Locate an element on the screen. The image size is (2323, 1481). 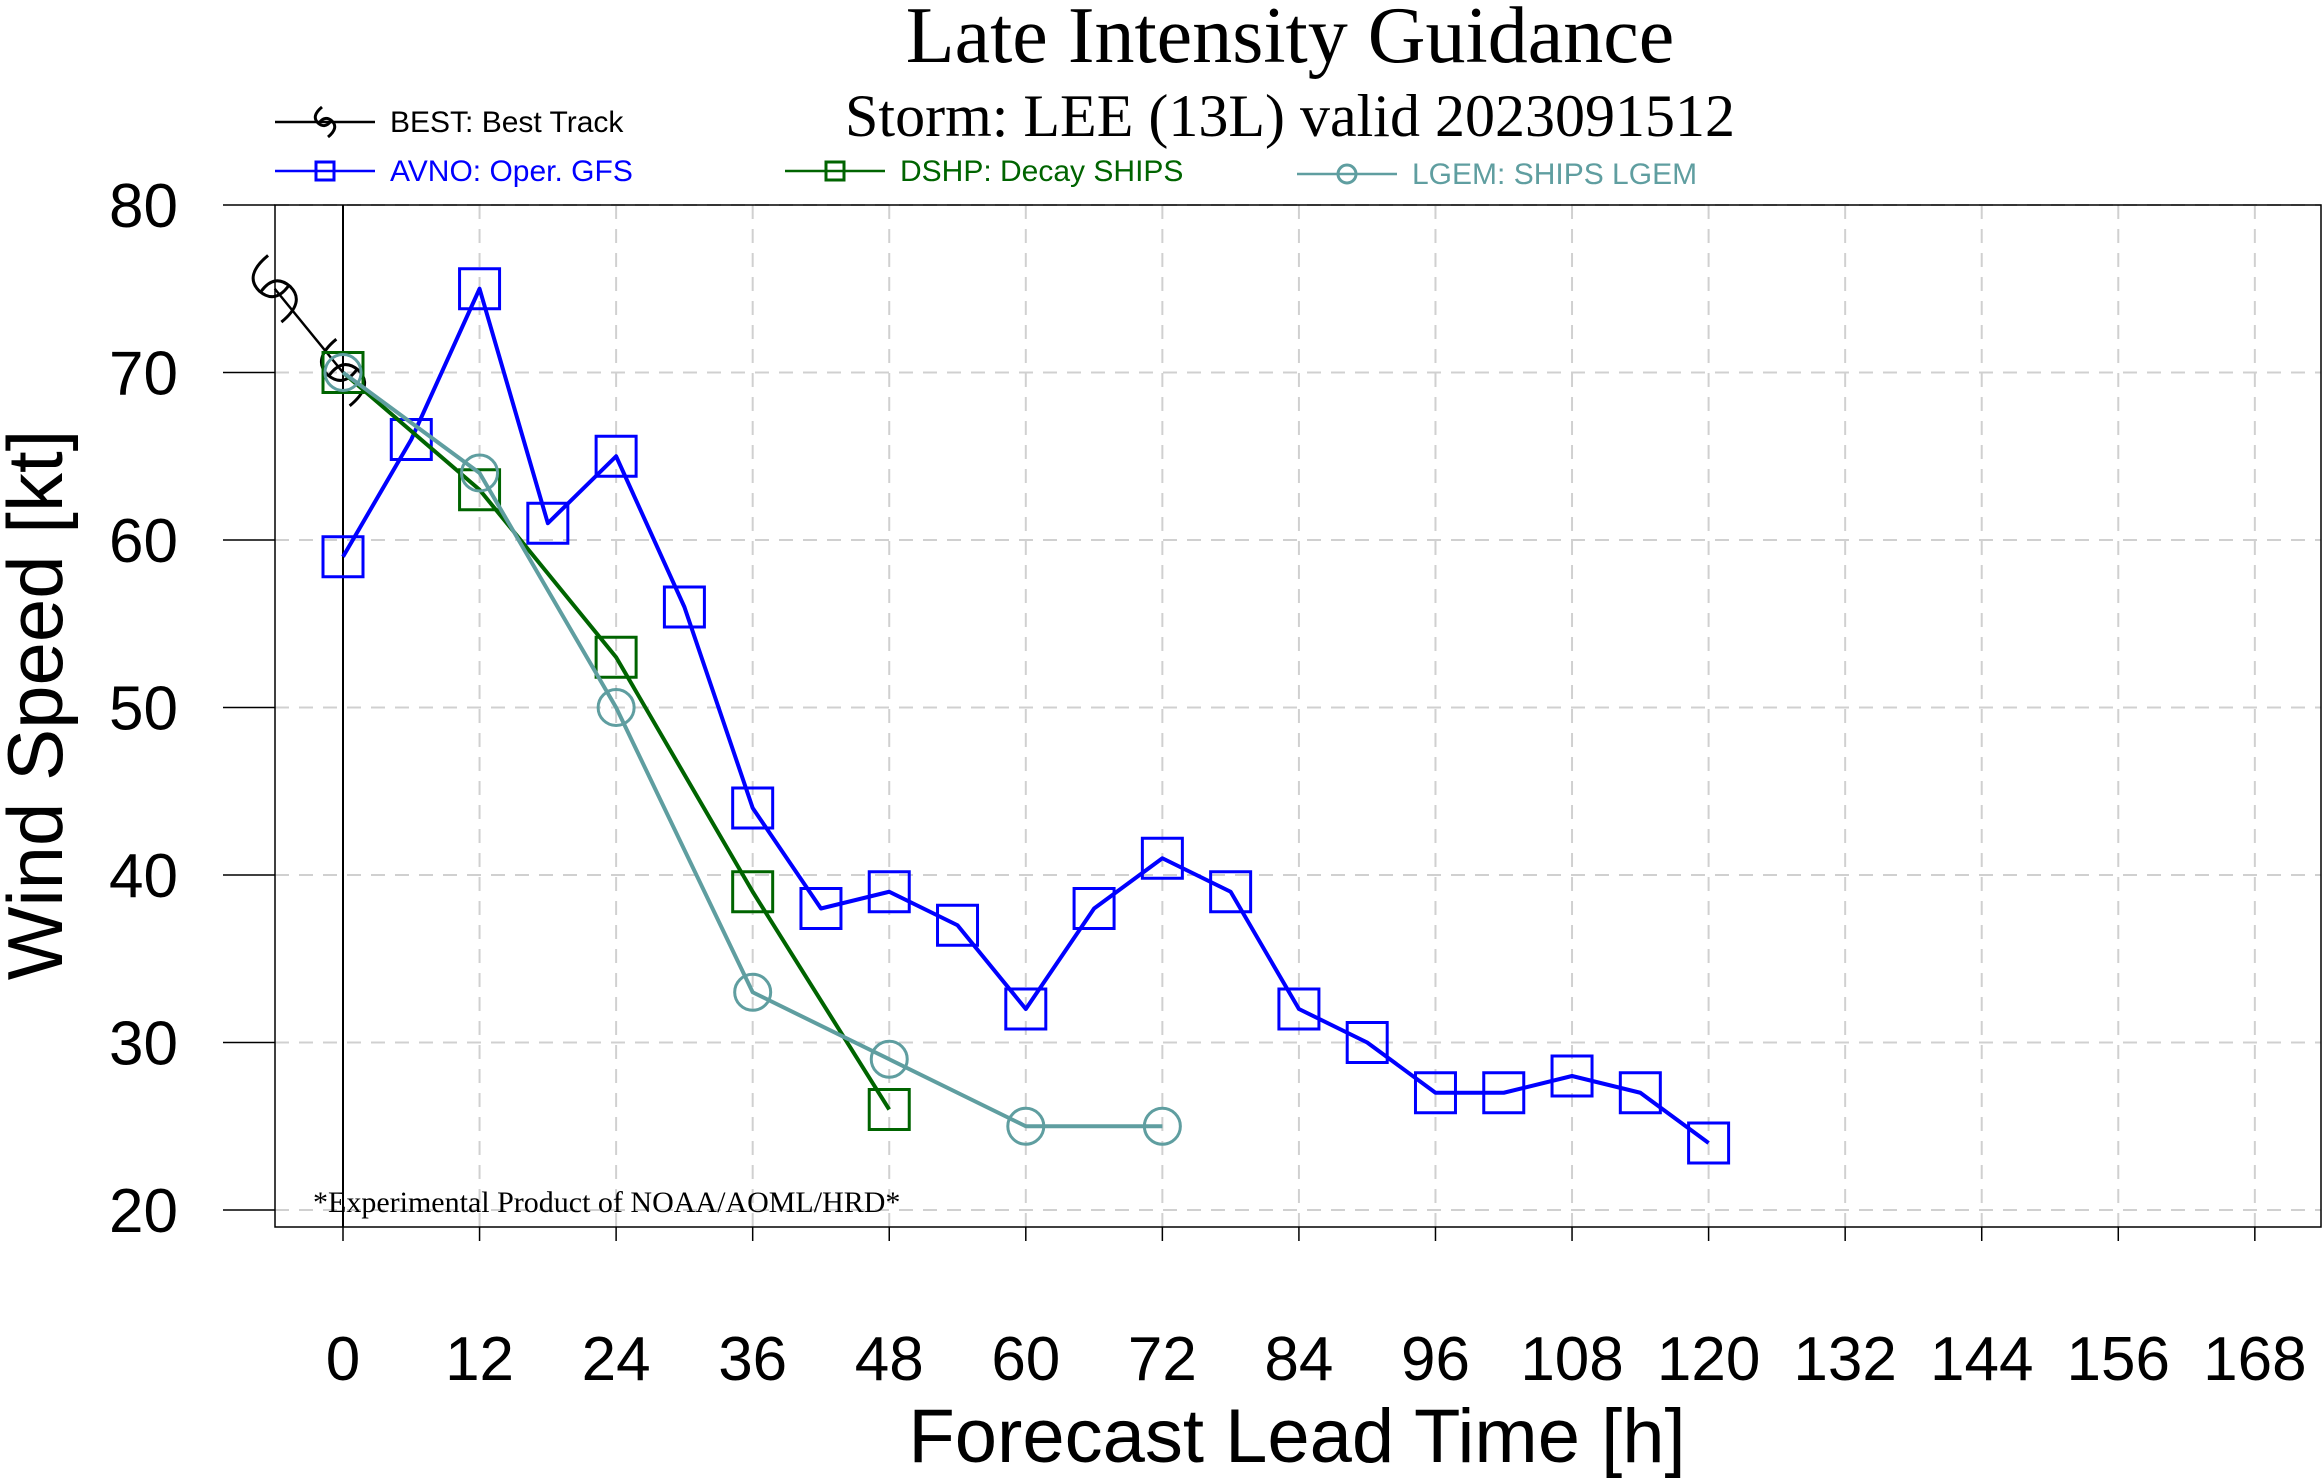
y-axis: 20 30 40 50 60 70 80 is located at coordinates (192, 709).